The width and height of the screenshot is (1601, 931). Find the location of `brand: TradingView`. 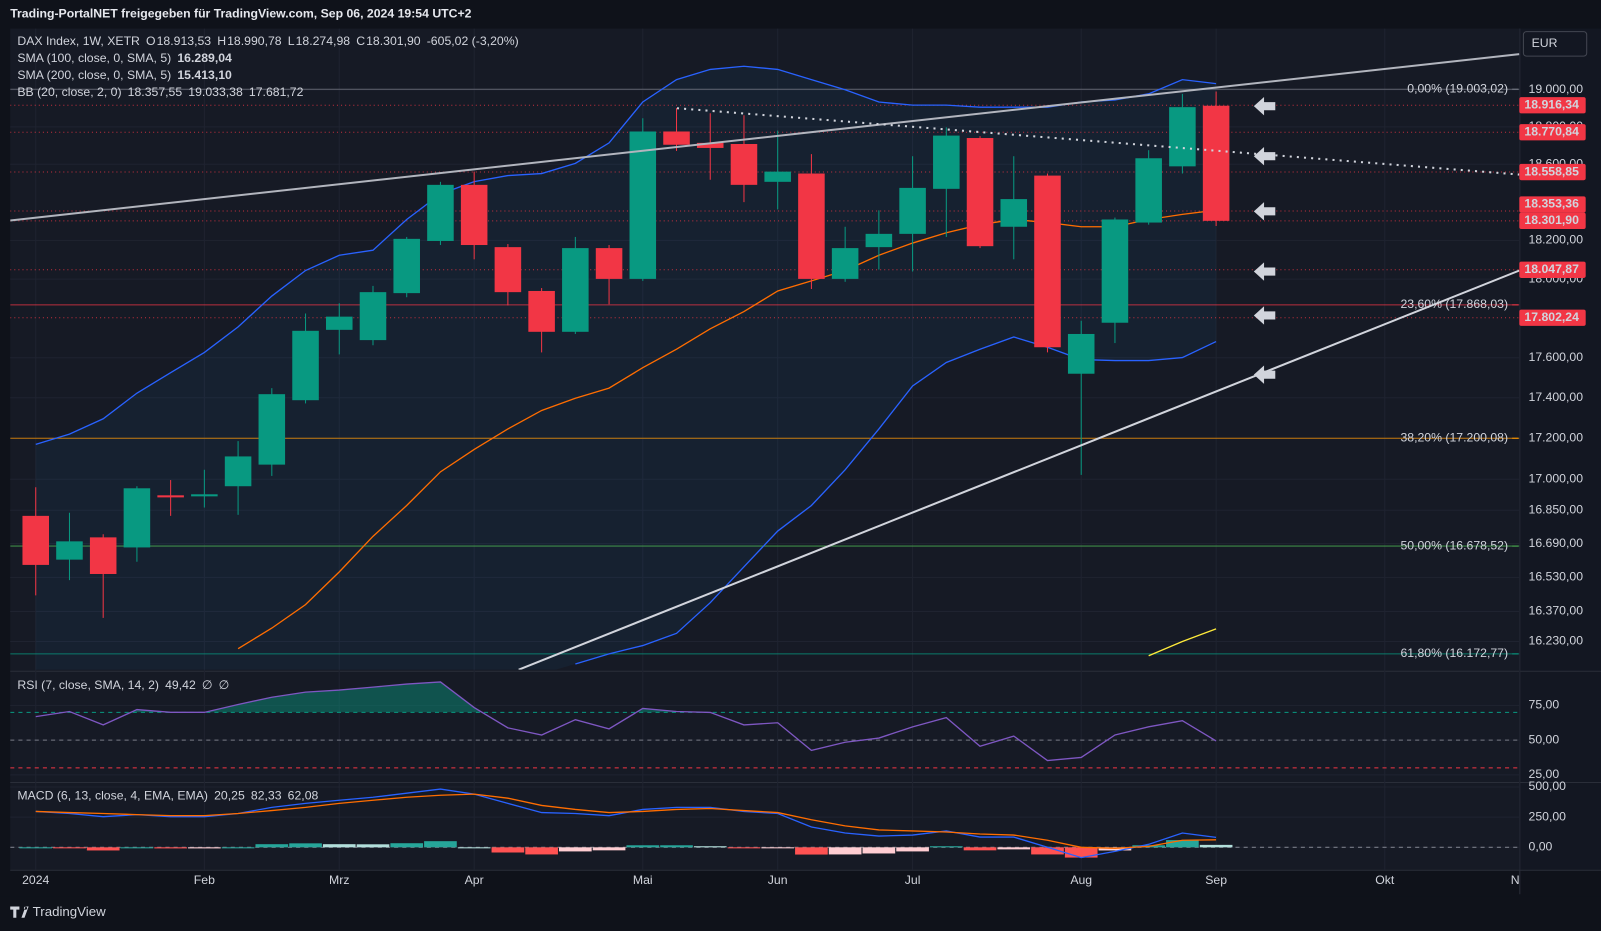

brand: TradingView is located at coordinates (69, 911).